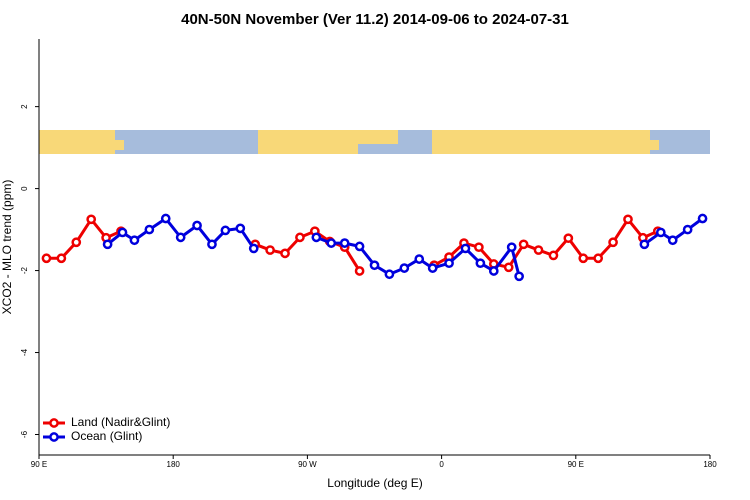  I want to click on x-tick-label: 90 W, so click(307, 464).